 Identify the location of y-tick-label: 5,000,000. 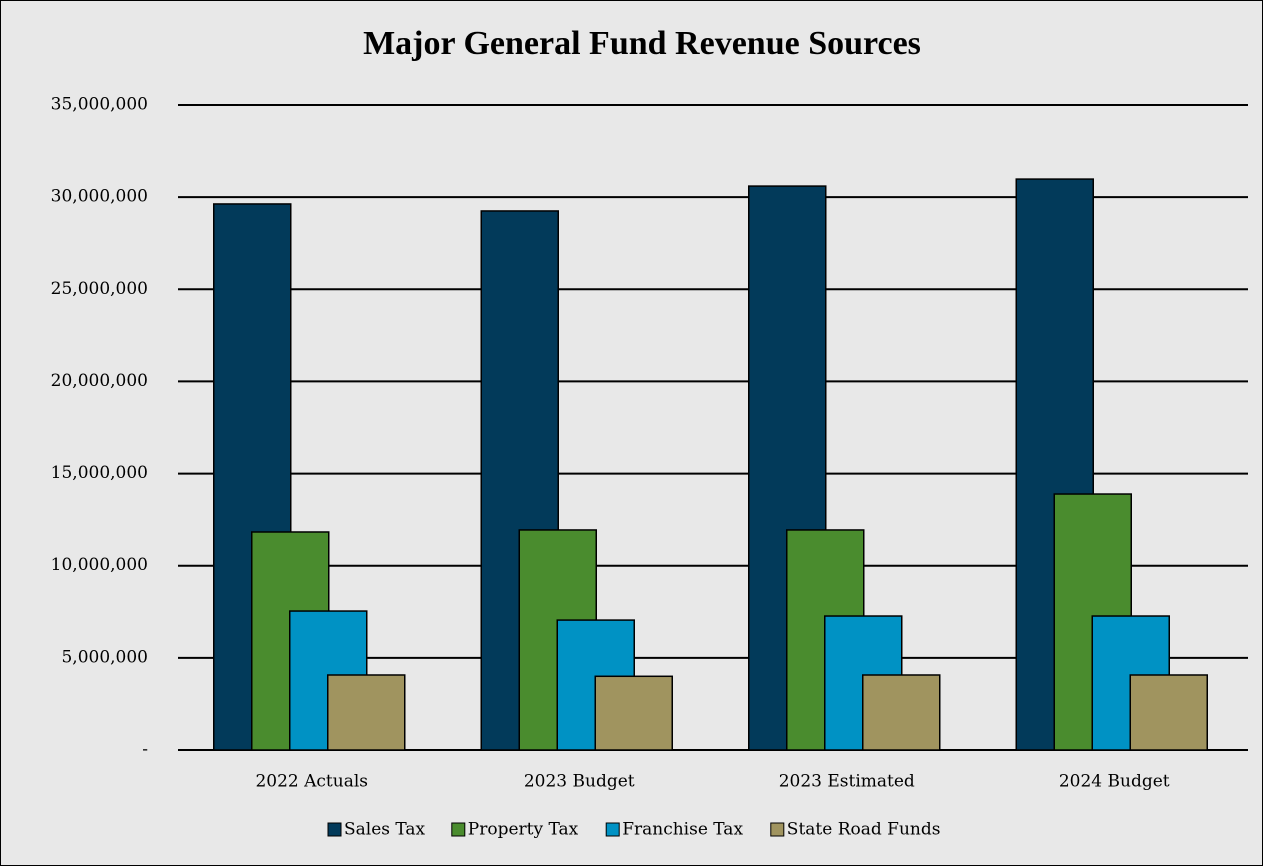
(104, 657).